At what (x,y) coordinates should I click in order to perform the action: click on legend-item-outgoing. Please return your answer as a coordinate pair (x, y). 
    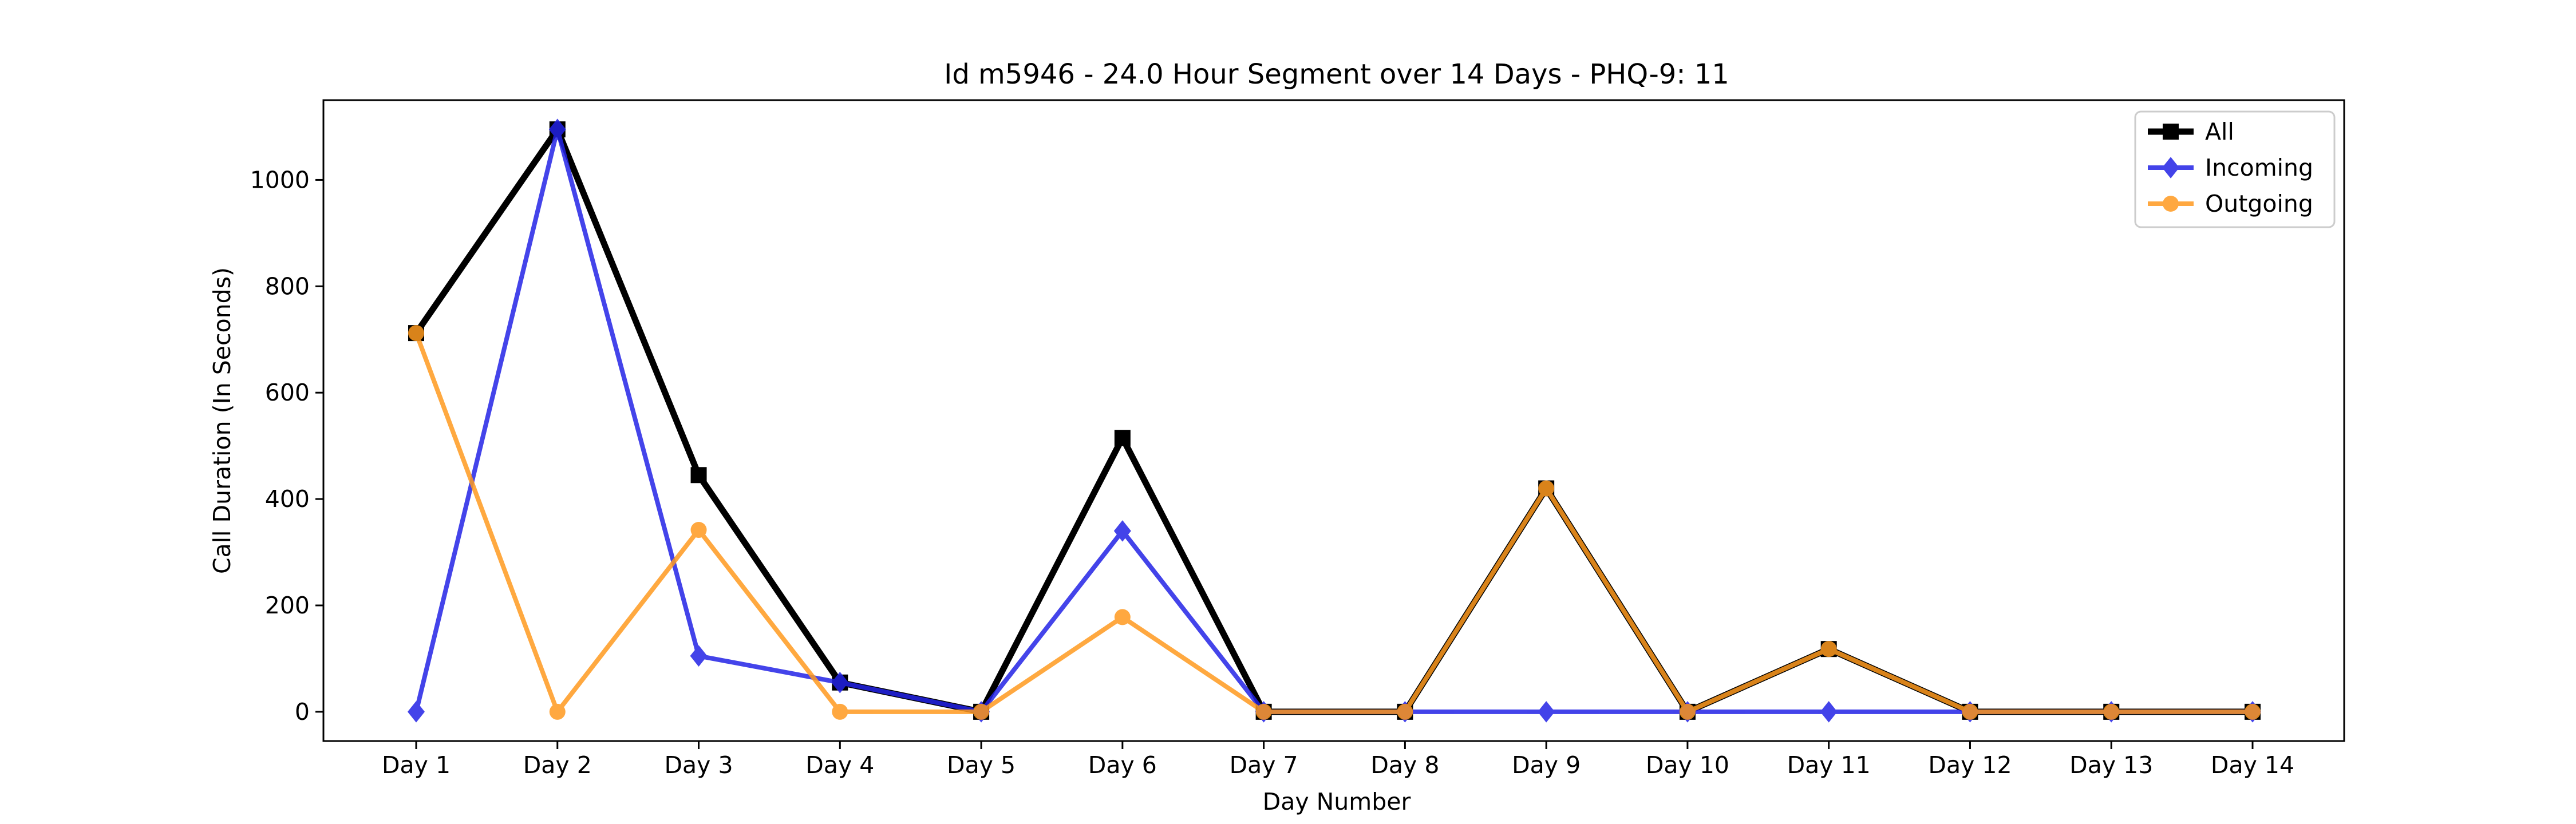
    Looking at the image, I should click on (2171, 204).